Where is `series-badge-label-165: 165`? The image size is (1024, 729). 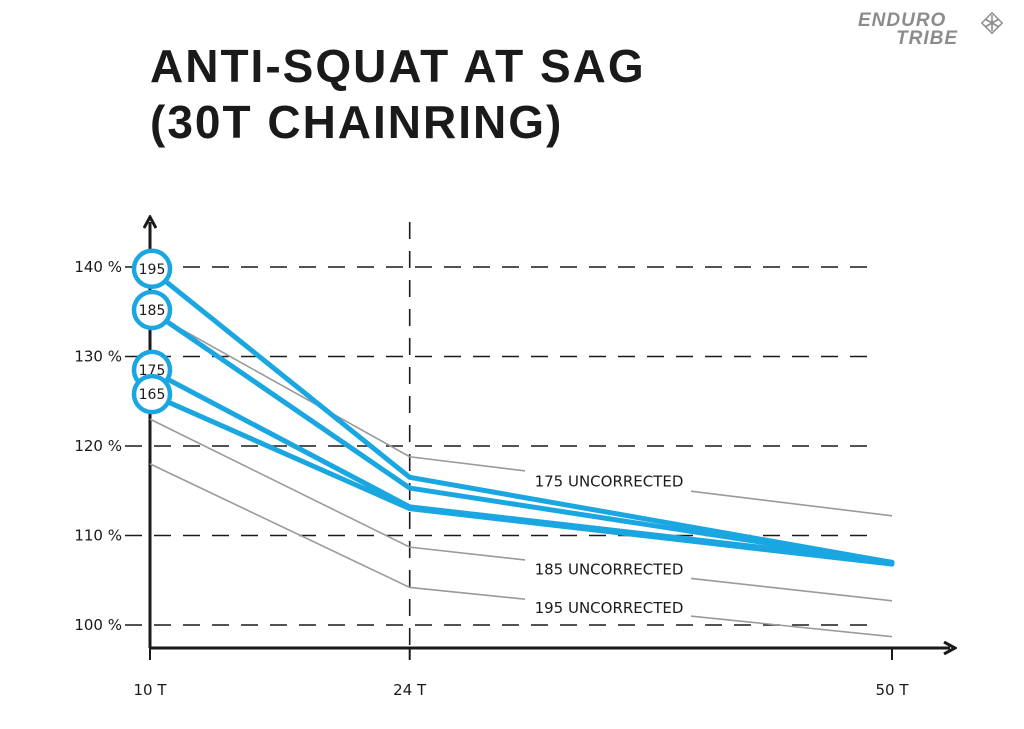 series-badge-label-165: 165 is located at coordinates (152, 395).